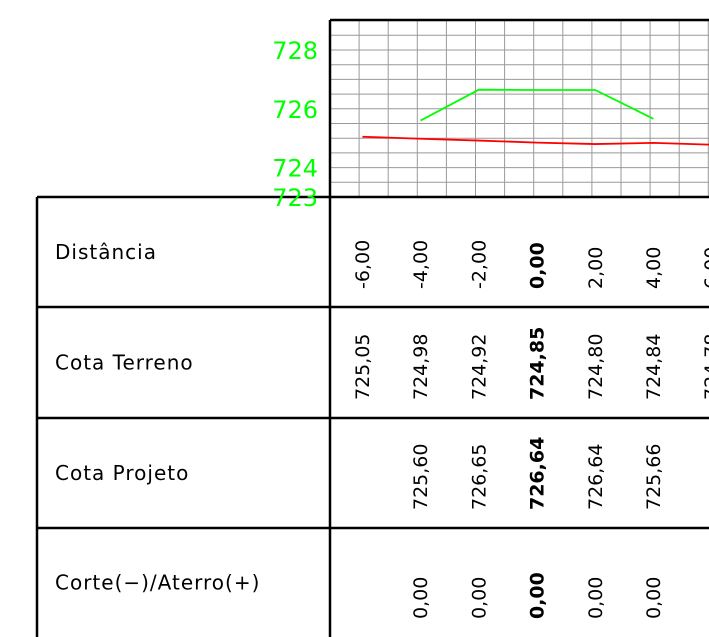 The width and height of the screenshot is (709, 637). I want to click on row-label: Cota Terreno, so click(124, 363).